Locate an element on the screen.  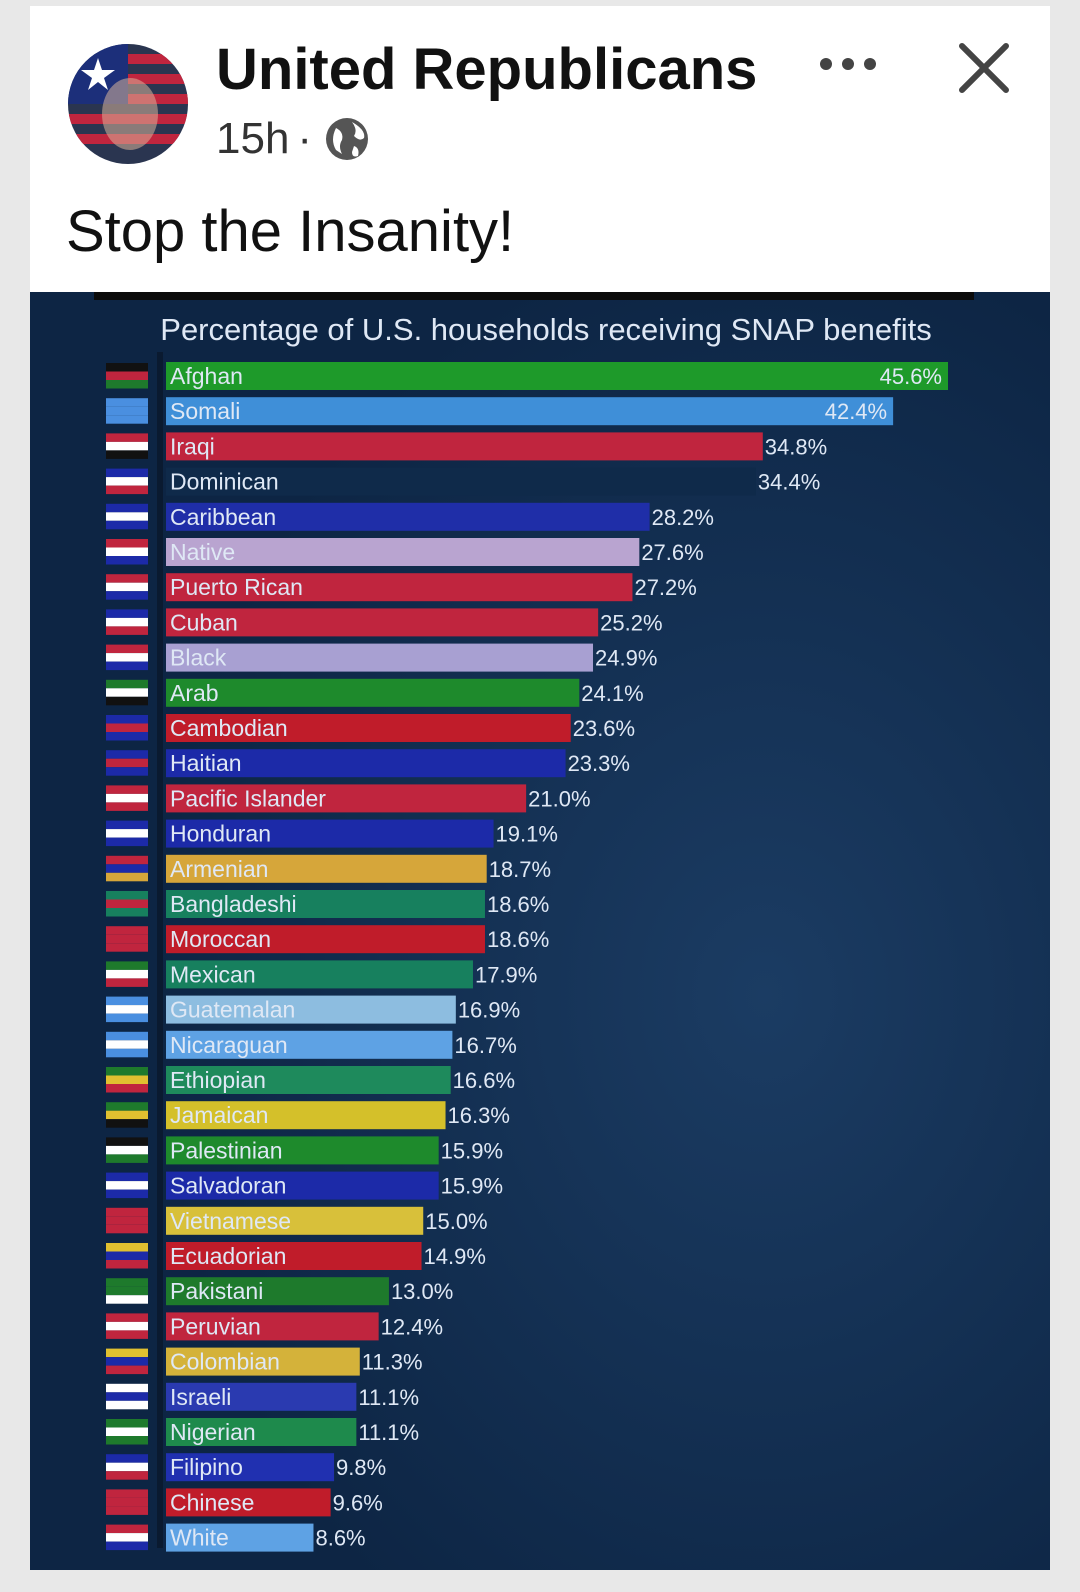
category-label: Cambodian is located at coordinates (229, 728).